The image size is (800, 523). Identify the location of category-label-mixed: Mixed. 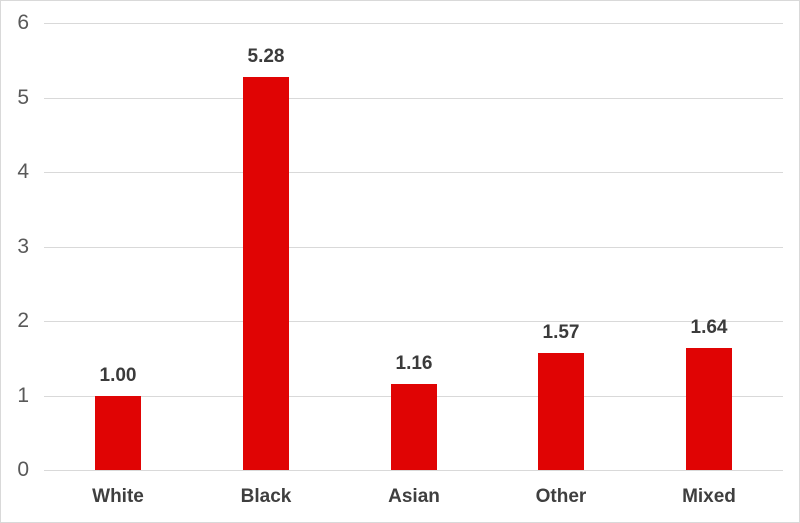
(709, 496).